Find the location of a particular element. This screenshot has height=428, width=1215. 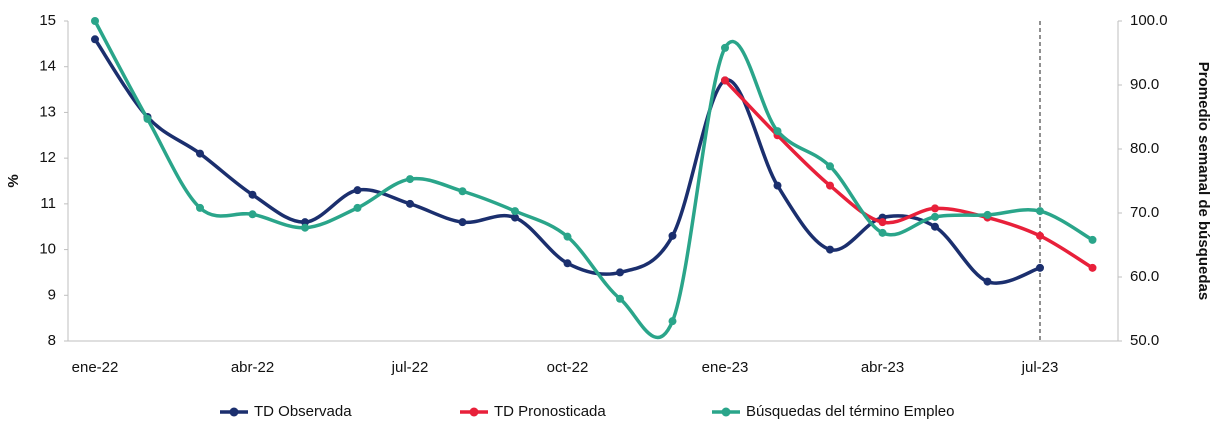

x-tick-label: jul-23 is located at coordinates (1040, 367).